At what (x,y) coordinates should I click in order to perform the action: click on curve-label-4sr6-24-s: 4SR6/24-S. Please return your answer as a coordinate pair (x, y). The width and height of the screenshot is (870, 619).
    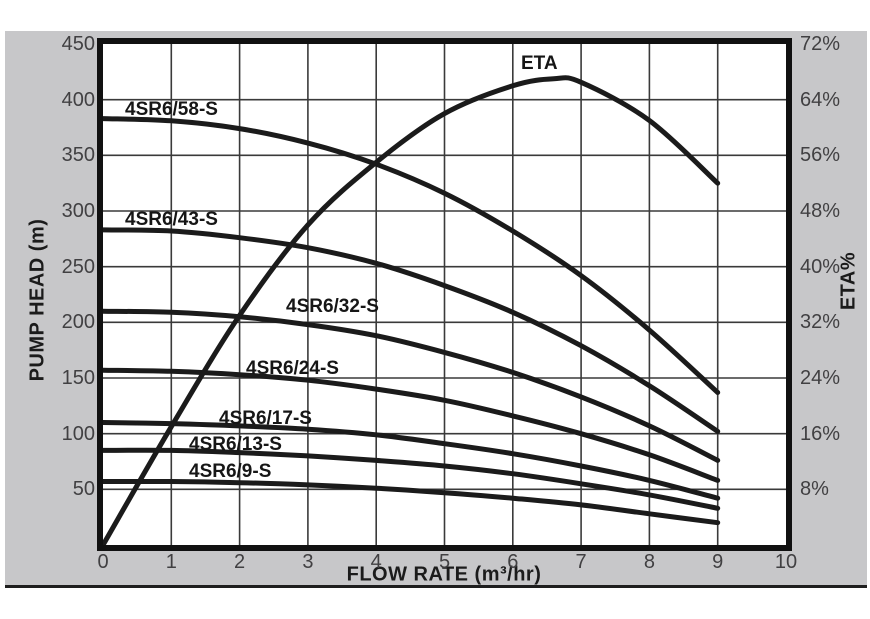
    Looking at the image, I should click on (292, 368).